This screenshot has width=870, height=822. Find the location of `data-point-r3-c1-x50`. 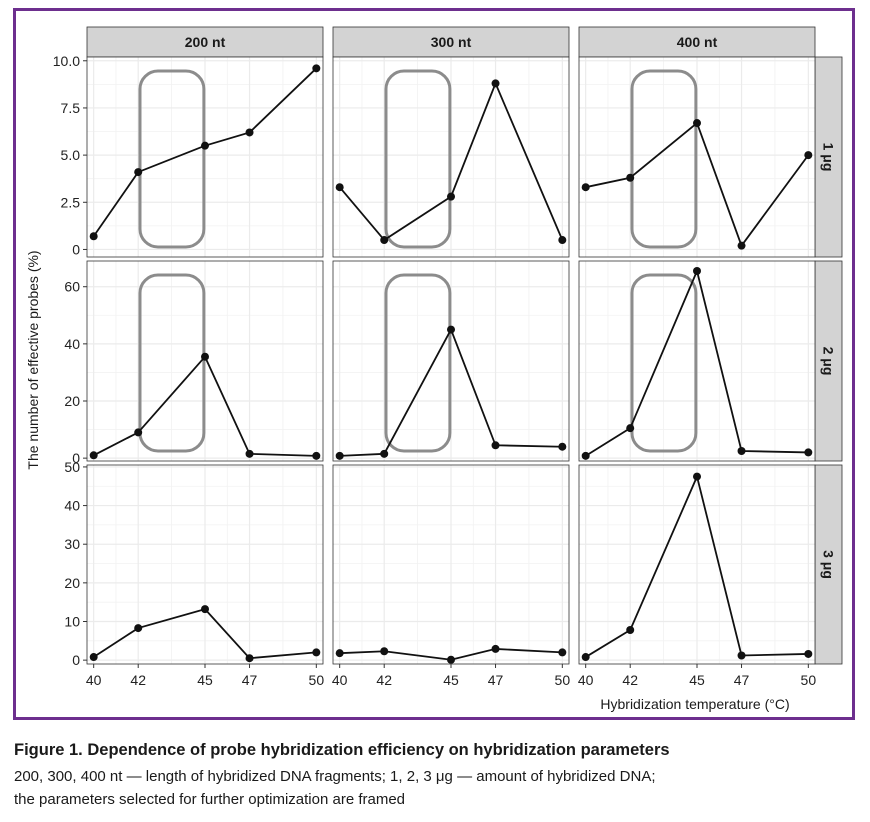

data-point-r3-c1-x50 is located at coordinates (316, 652).